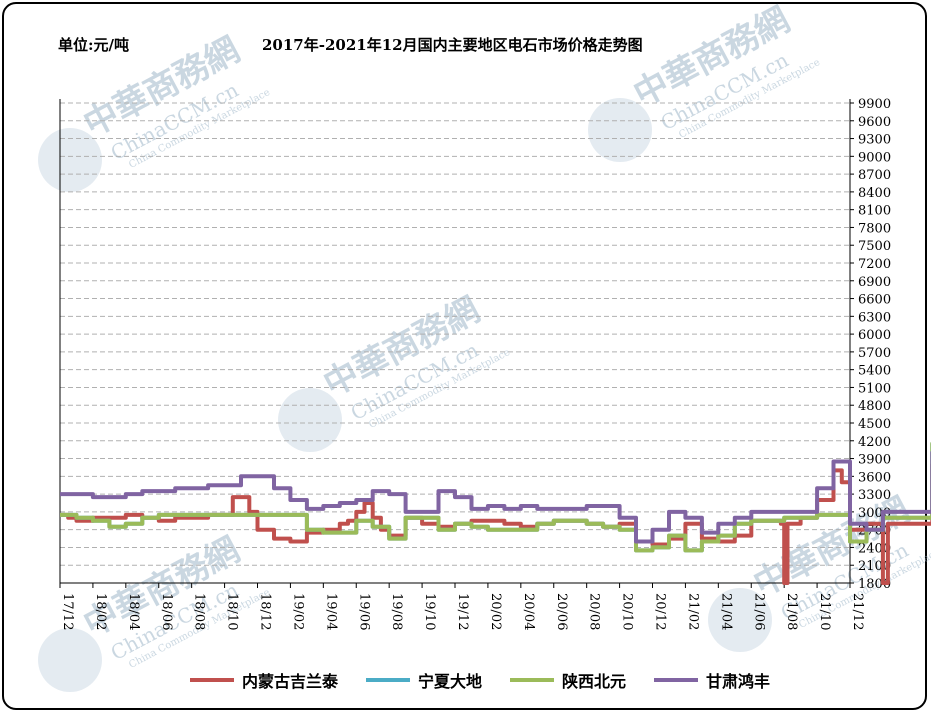  I want to click on y-tick-label: 9000, so click(874, 157).